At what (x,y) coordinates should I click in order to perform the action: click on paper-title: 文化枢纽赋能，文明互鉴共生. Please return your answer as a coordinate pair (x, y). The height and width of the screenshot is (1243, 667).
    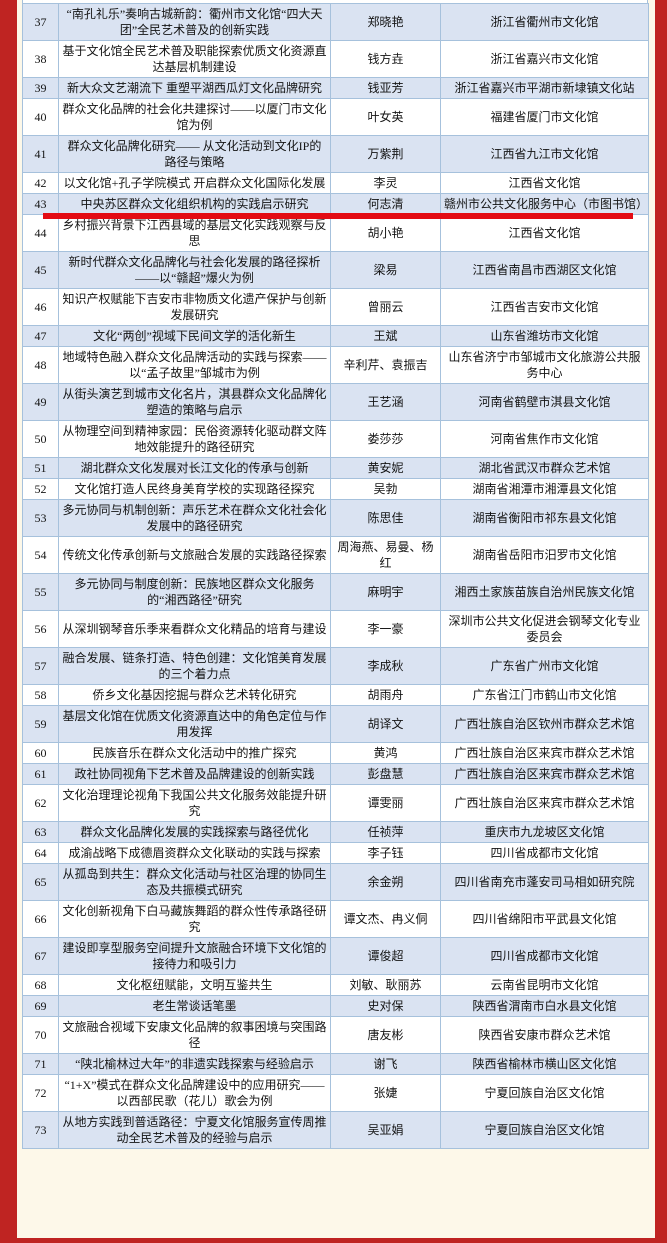
    Looking at the image, I should click on (194, 985).